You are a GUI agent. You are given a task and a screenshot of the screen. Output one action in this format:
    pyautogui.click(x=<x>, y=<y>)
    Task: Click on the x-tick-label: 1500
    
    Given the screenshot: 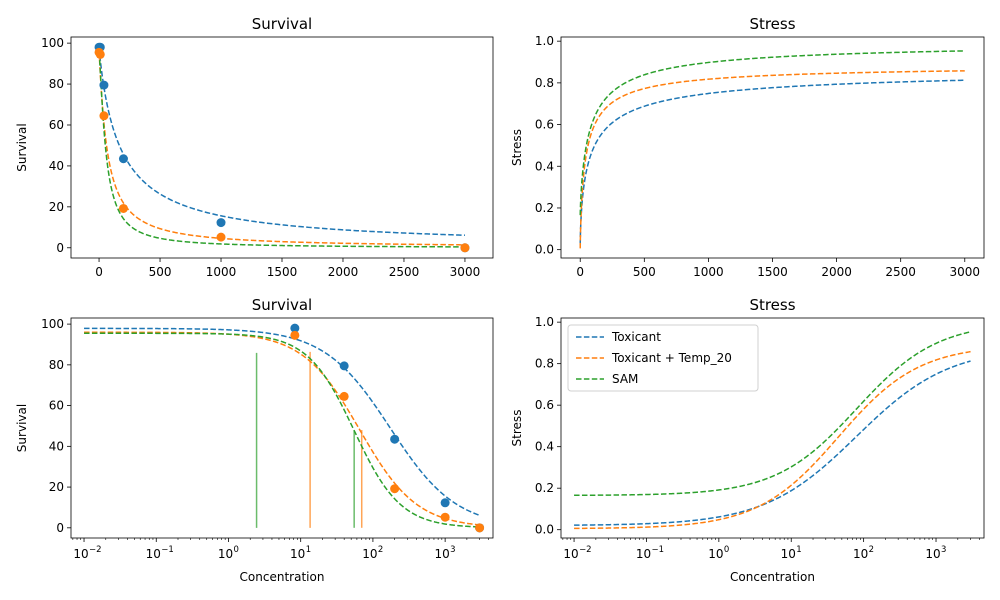 What is the action you would take?
    pyautogui.click(x=772, y=272)
    